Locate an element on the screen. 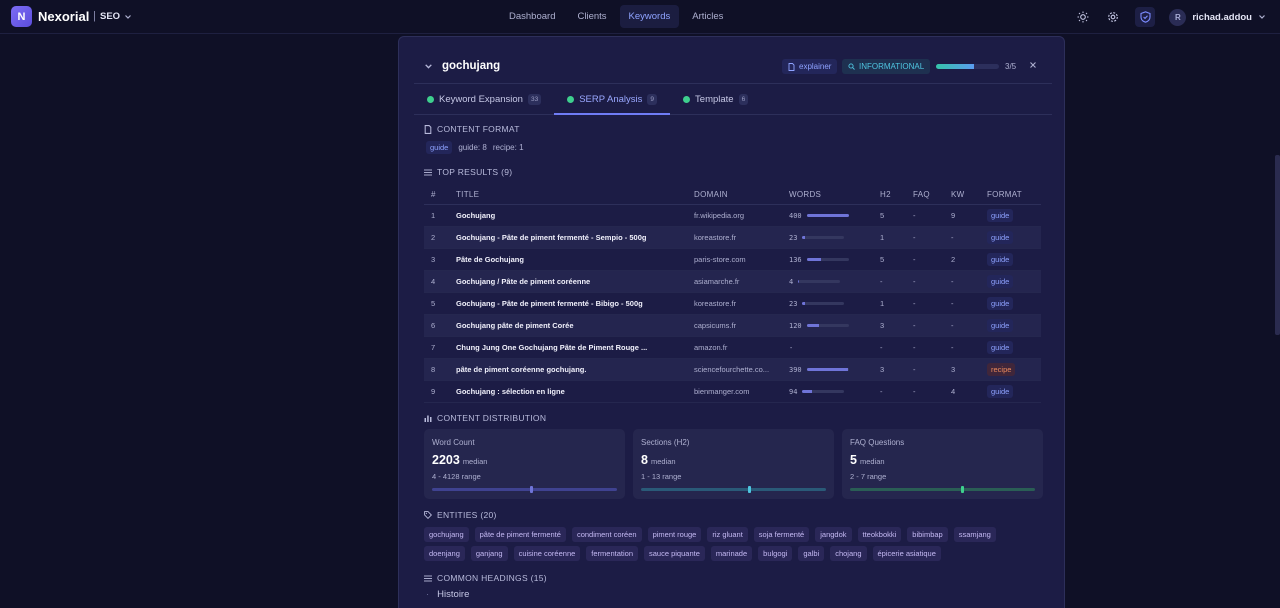 Image resolution: width=1280 pixels, height=608 pixels. card-range: 2 - 7 range is located at coordinates (868, 476).